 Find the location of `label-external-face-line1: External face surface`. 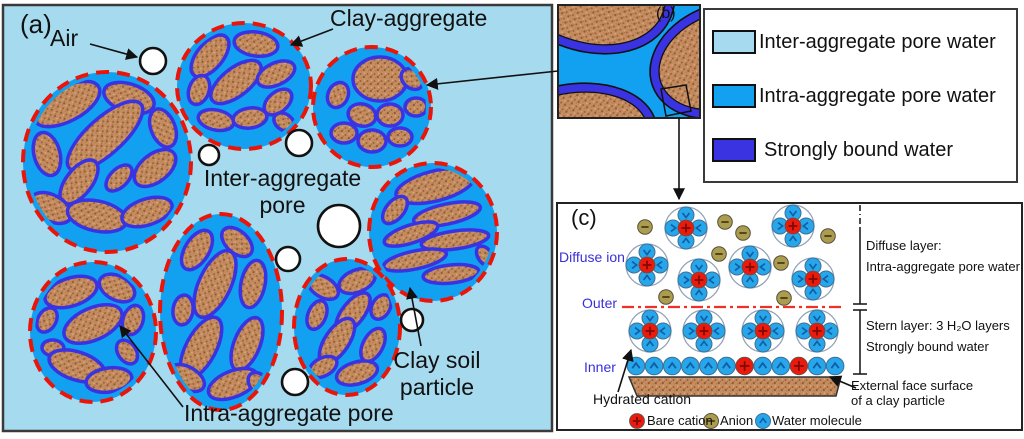

label-external-face-line1: External face surface is located at coordinates (912, 385).